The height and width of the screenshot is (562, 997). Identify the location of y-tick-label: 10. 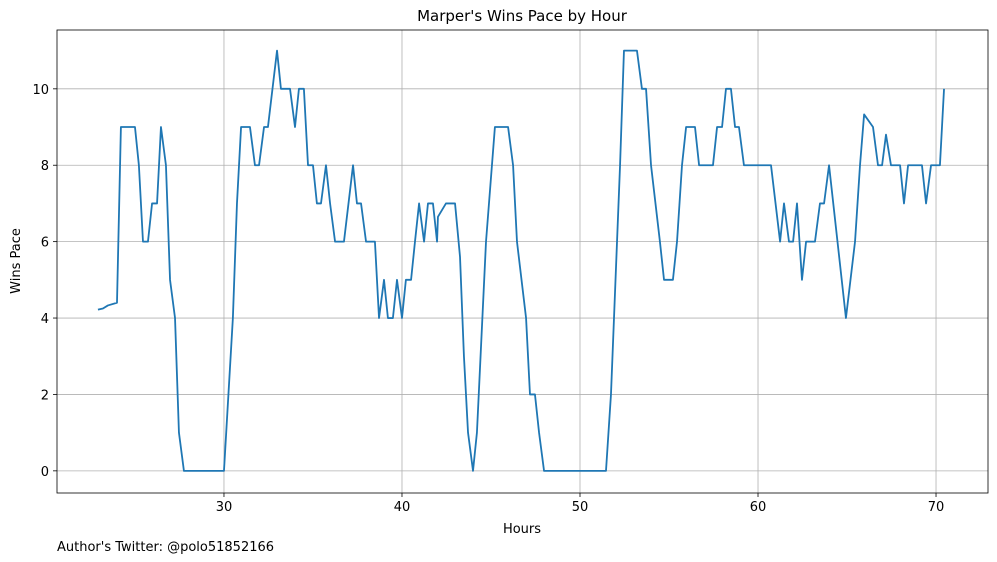
(40, 90).